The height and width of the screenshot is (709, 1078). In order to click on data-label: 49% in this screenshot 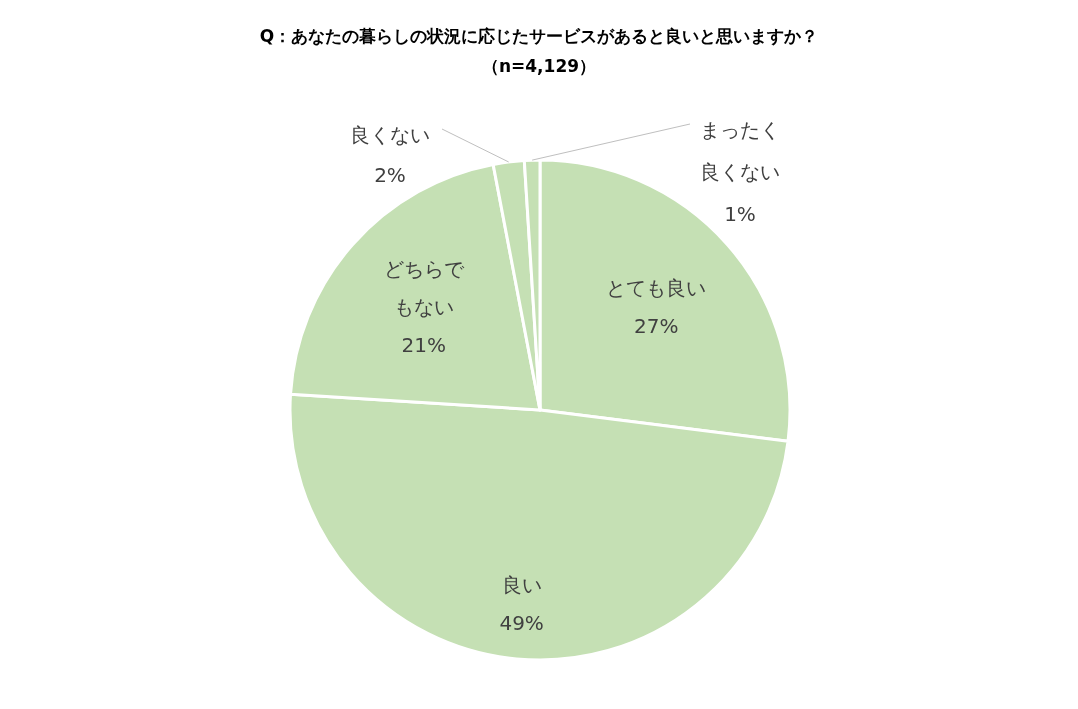, I will do `click(521, 623)`.